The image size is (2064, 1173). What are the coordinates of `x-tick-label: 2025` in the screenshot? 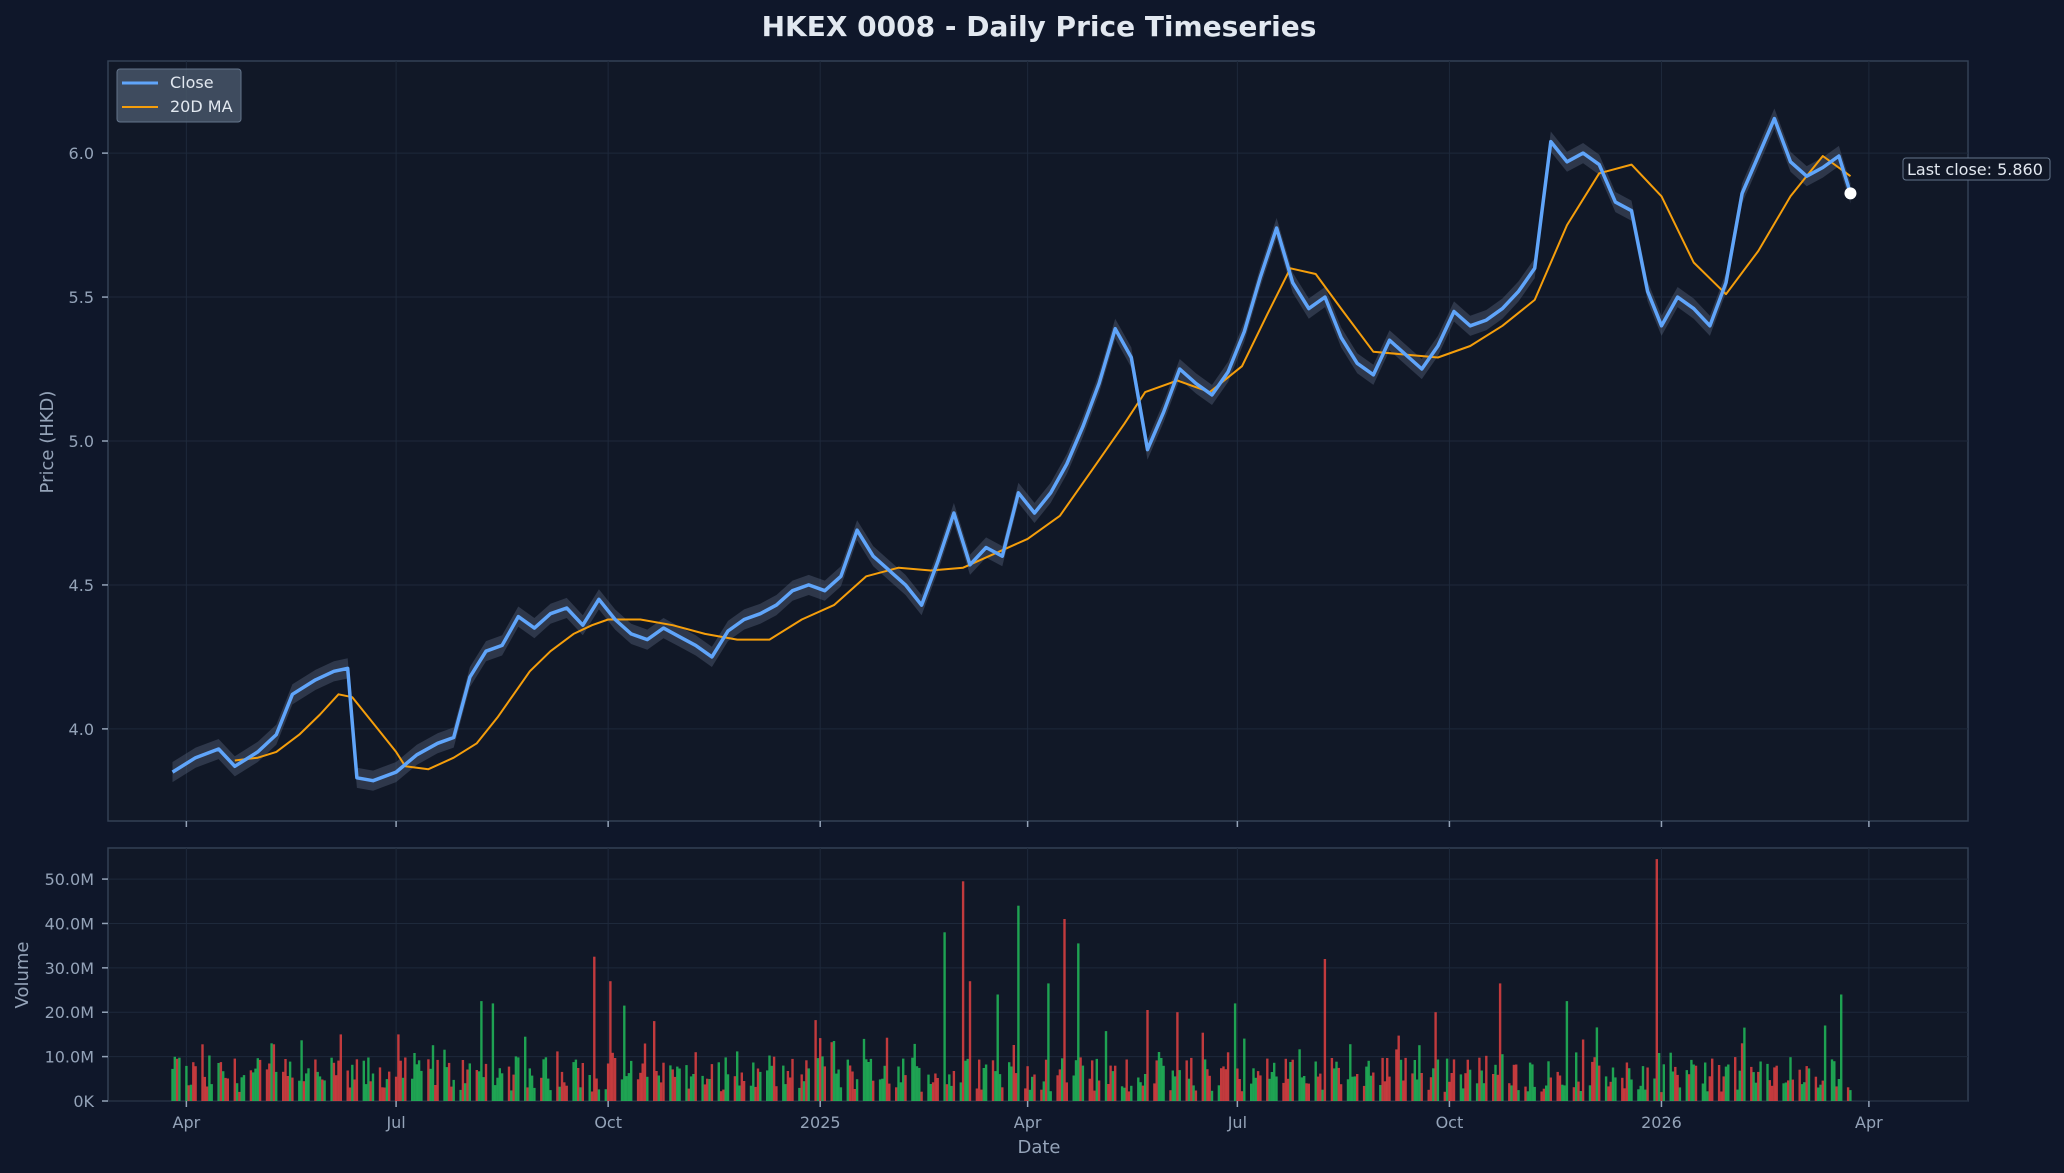 It's located at (820, 1122).